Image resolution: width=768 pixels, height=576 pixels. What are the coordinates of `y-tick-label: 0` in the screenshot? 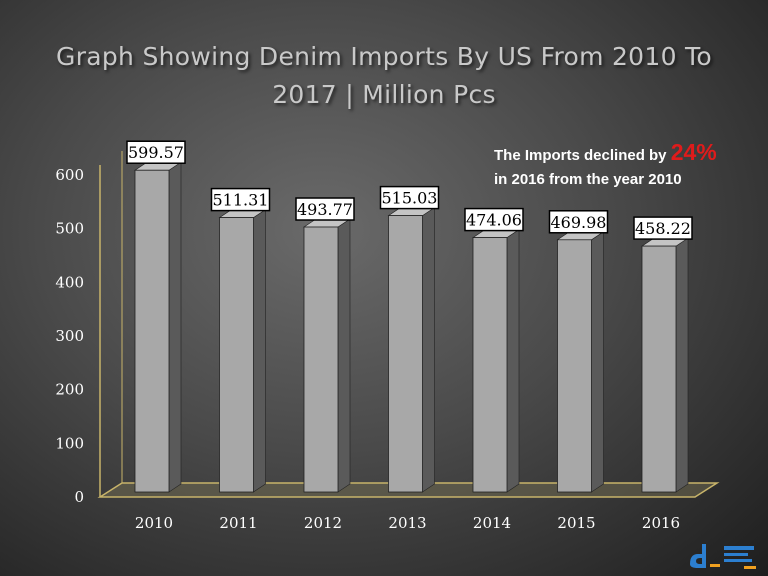 It's located at (79, 497).